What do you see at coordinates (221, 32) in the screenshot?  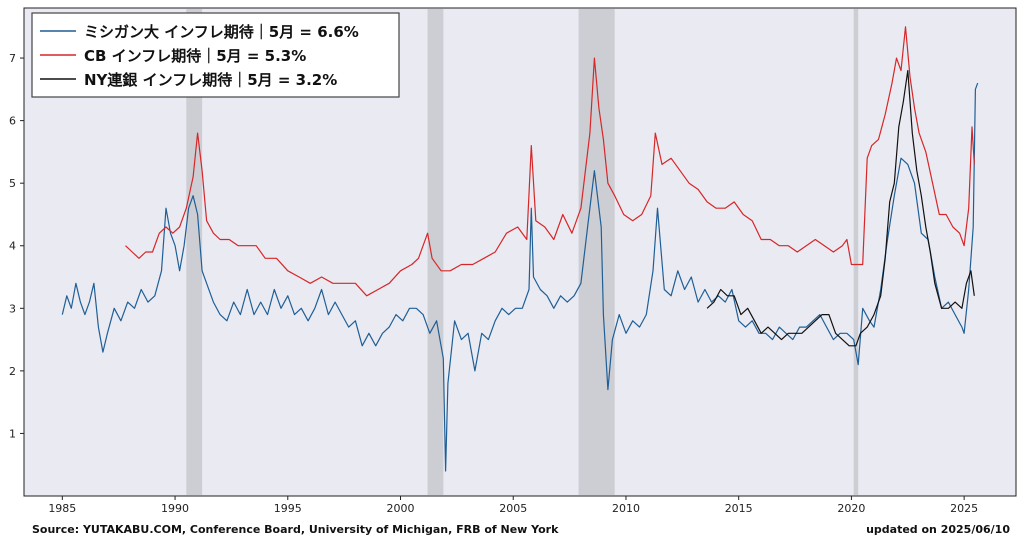 I see `legend-label: ミシガン大 インフレ期待｜5月 = 6.6%` at bounding box center [221, 32].